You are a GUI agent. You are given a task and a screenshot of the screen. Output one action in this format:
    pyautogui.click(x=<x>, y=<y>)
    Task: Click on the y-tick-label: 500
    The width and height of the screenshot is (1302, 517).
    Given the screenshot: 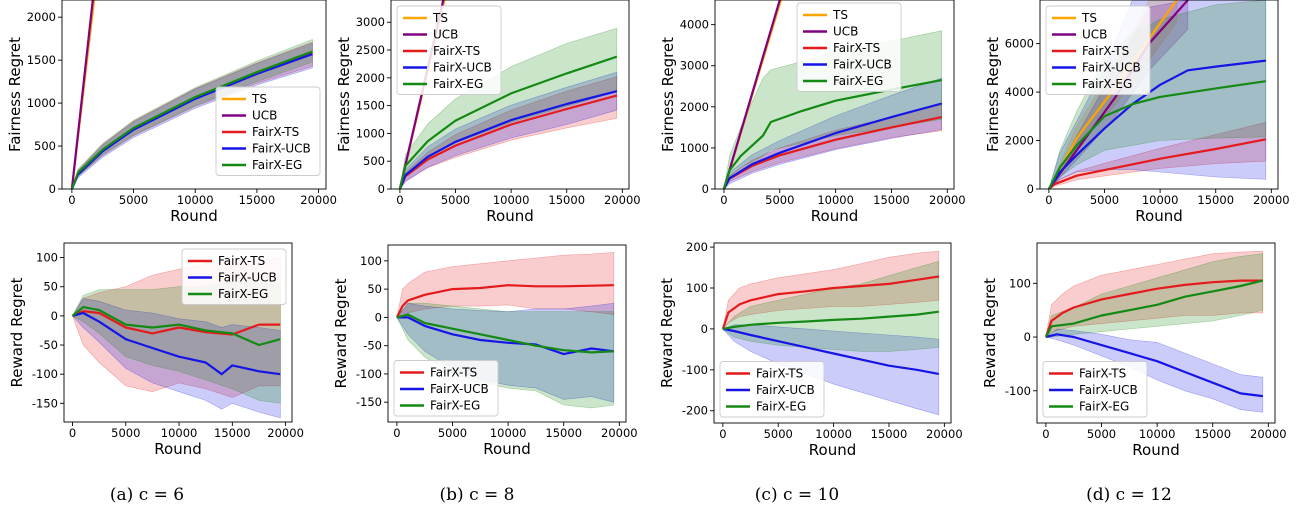 What is the action you would take?
    pyautogui.click(x=45, y=146)
    